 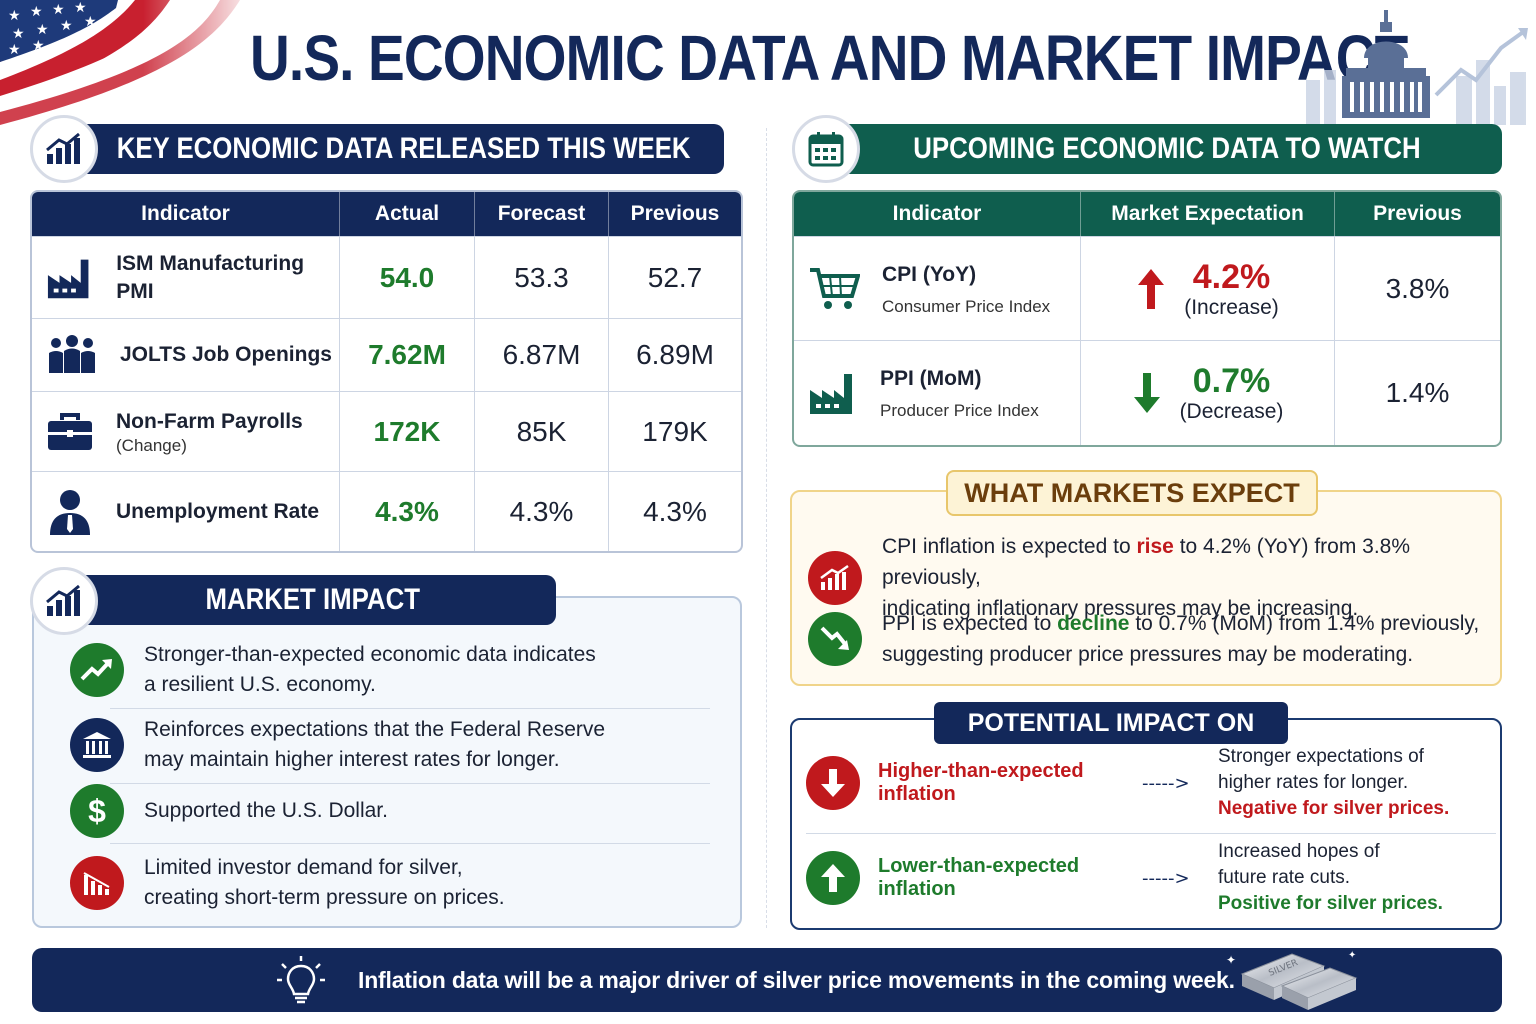 What do you see at coordinates (1231, 307) in the screenshot?
I see `expectation-direction: (Increase)` at bounding box center [1231, 307].